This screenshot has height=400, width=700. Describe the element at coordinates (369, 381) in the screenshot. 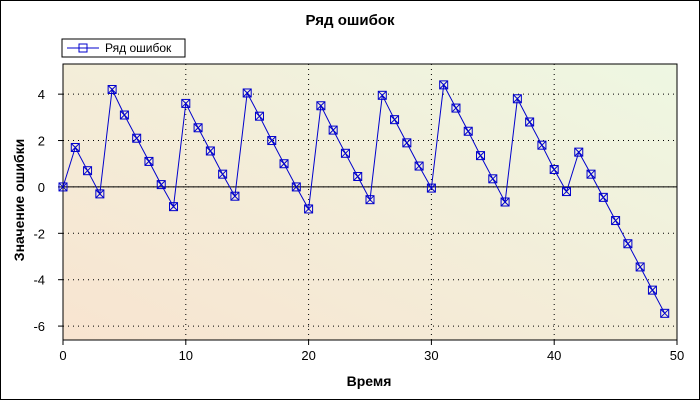

I see `x-axis-label: Время` at that location.